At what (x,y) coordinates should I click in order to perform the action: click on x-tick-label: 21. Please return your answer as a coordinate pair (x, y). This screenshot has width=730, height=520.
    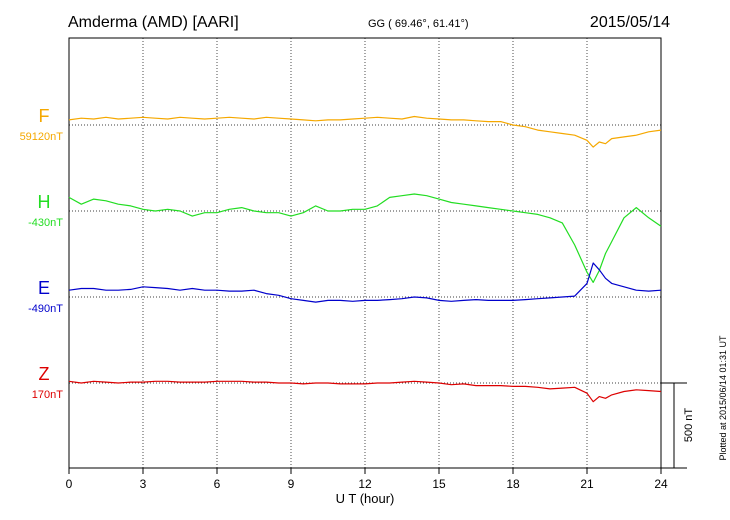
    Looking at the image, I should click on (587, 484).